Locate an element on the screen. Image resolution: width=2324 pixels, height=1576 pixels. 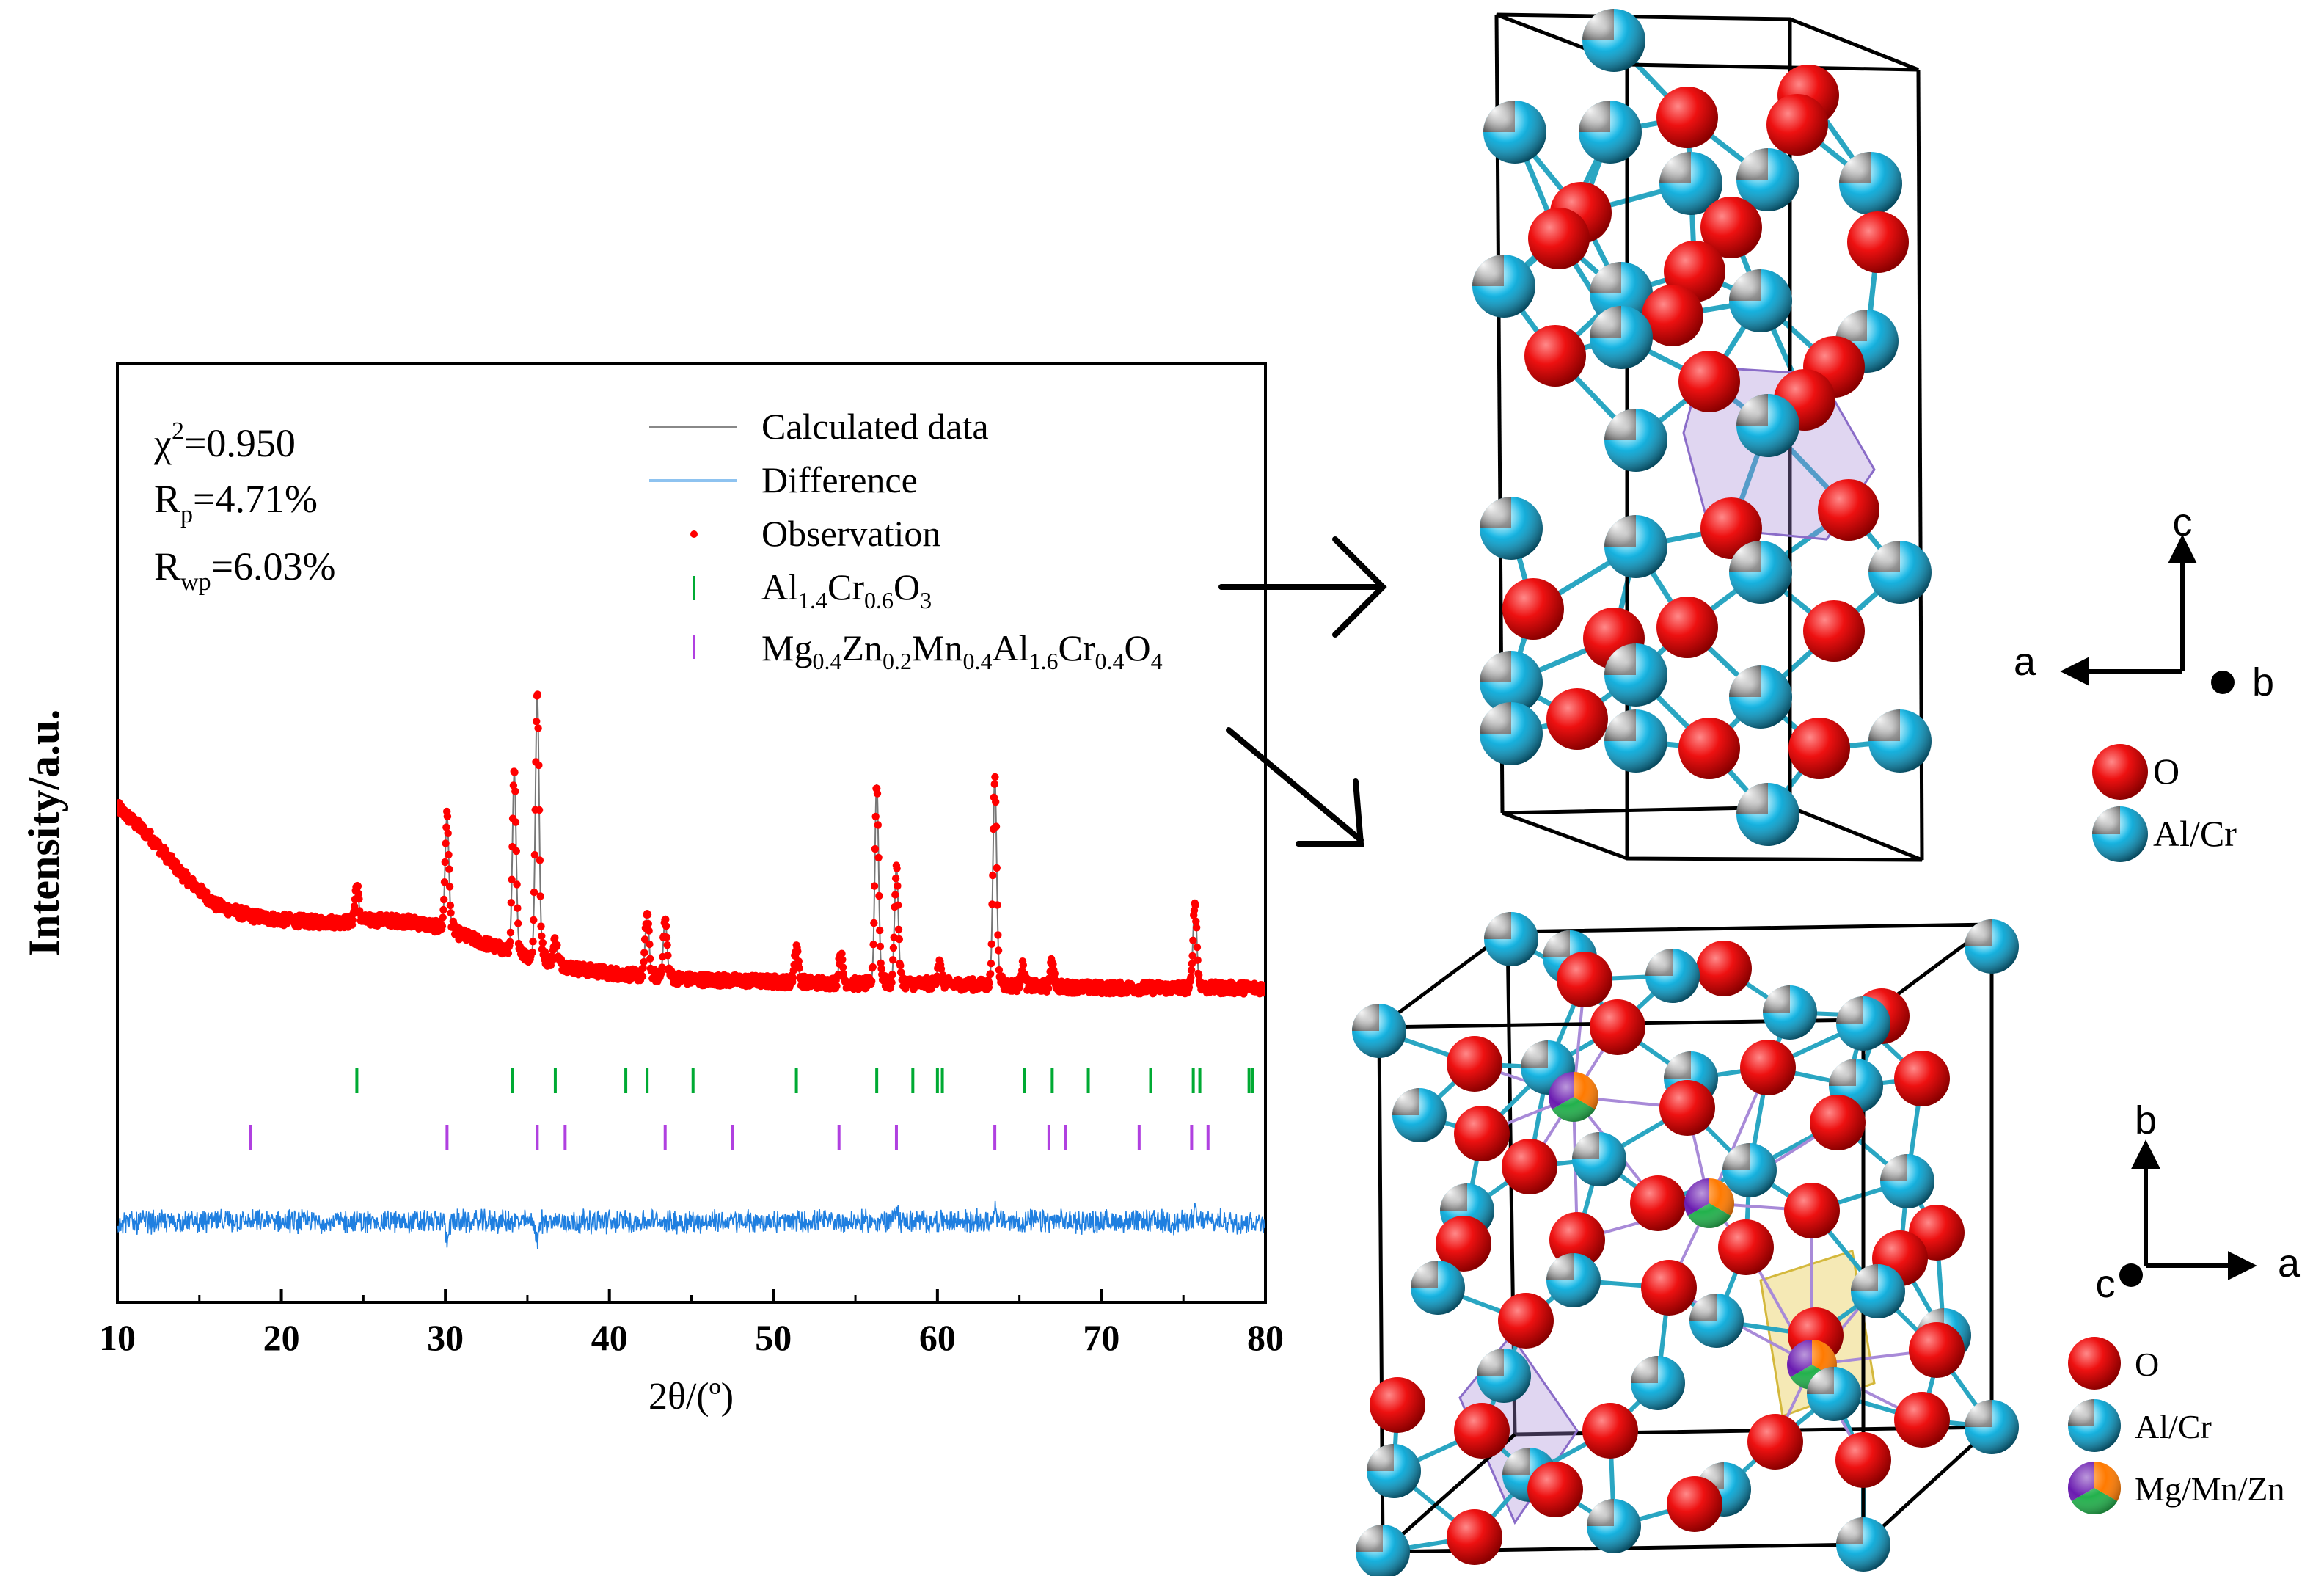
difference-curve is located at coordinates (691, 1225).